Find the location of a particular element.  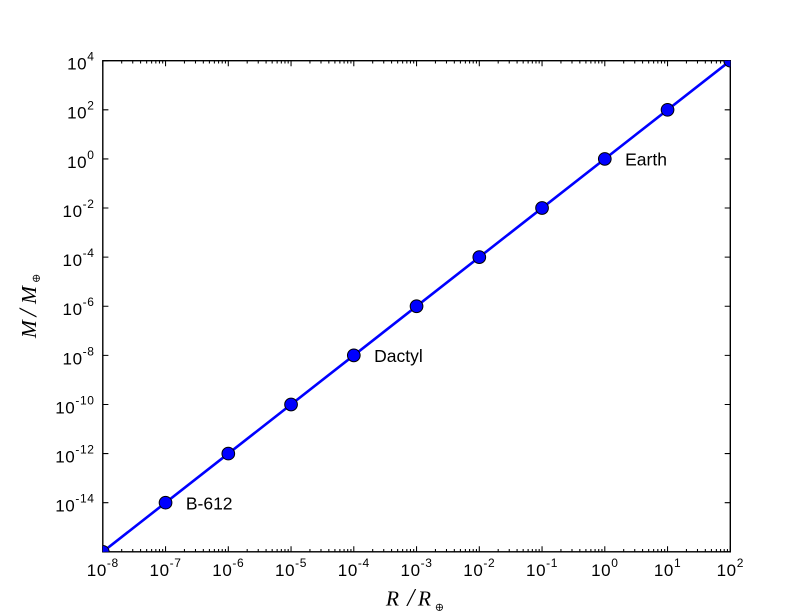

svg-text:R/R: R / R is located at coordinates (408, 597).